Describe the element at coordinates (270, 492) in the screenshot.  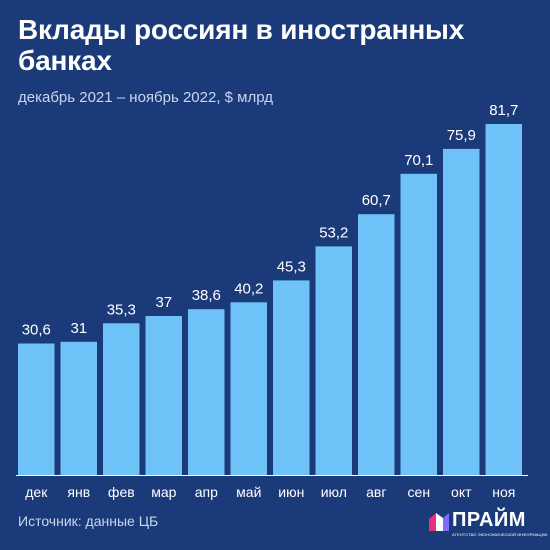
I see `category-labels-group: дек янв фев мар апр май июн июл авг сен окт ноя` at that location.